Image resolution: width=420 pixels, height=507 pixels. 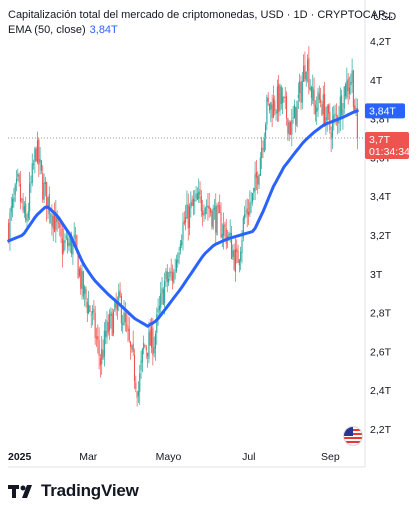 What do you see at coordinates (380, 140) in the screenshot?
I see `last-price-tag-label: 3,7T` at bounding box center [380, 140].